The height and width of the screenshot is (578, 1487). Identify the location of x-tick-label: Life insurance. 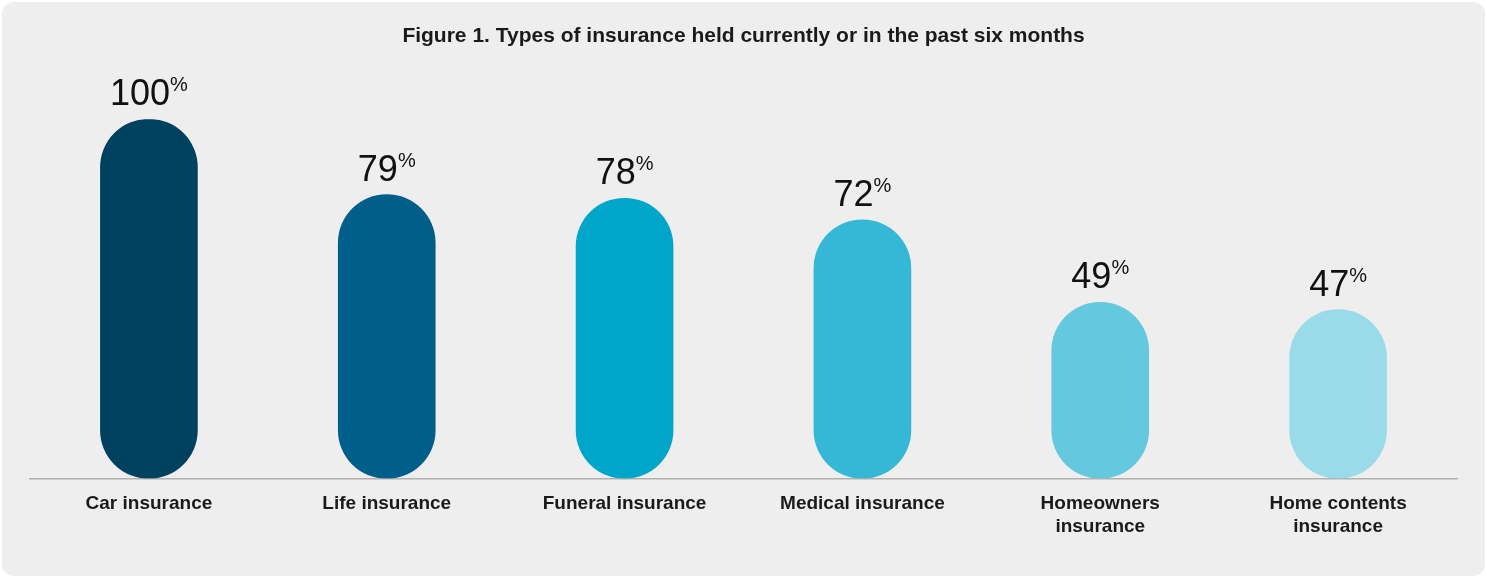
(387, 503).